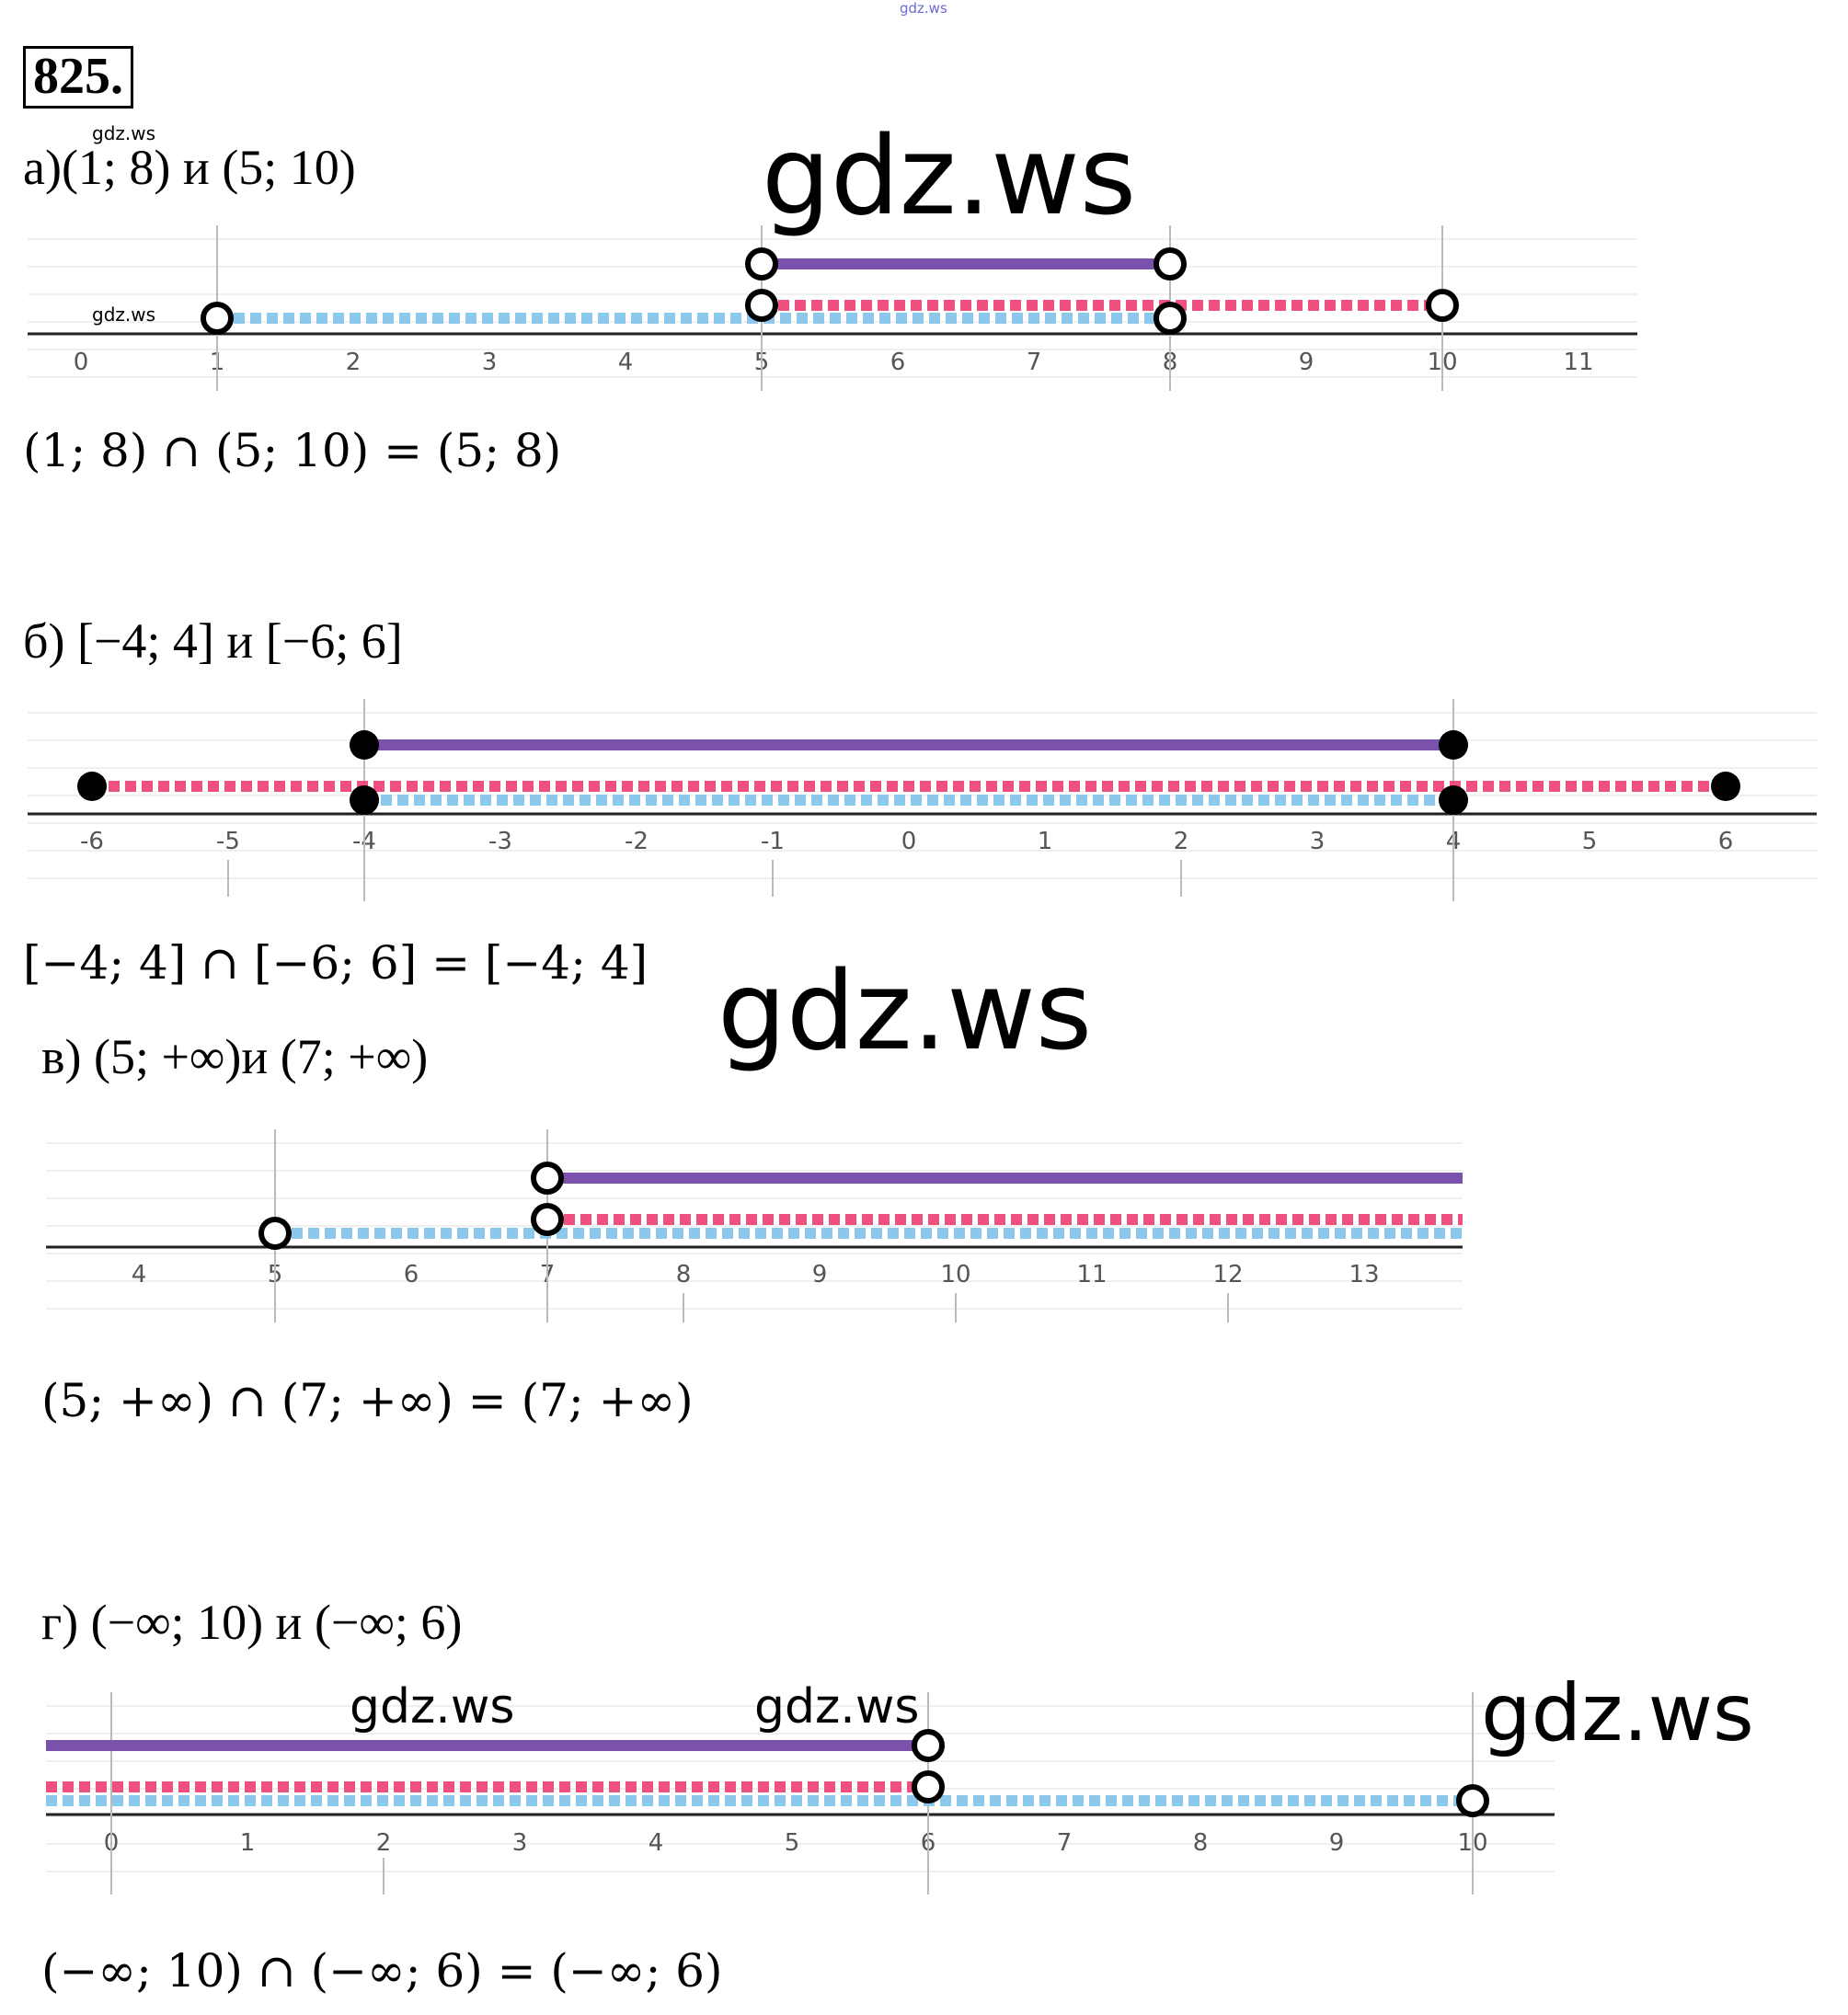  Describe the element at coordinates (367, 1401) in the screenshot. I see `task-c-result: (5; +∞) ∩ (7; +∞) = (7; +∞)` at that location.